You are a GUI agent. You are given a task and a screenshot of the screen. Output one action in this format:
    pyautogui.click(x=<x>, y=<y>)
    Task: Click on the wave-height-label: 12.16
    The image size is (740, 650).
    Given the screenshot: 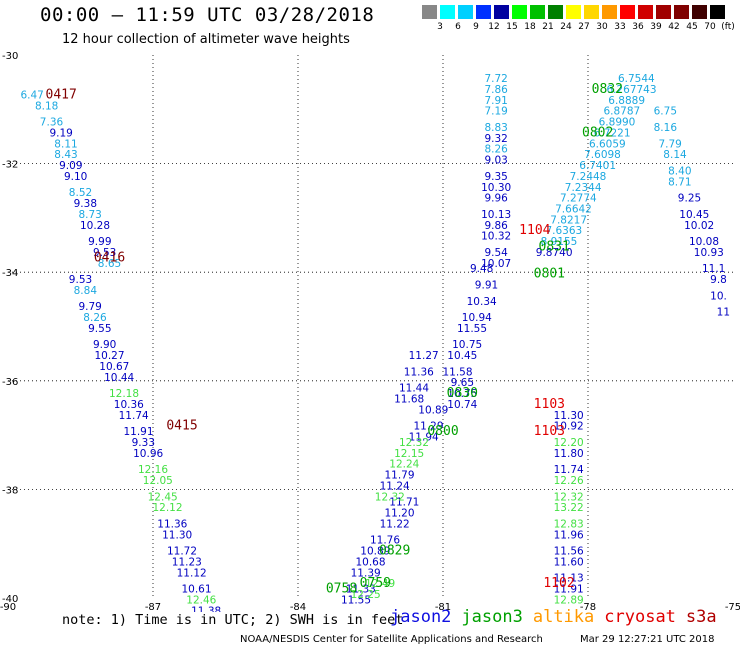 What is the action you would take?
    pyautogui.click(x=153, y=470)
    